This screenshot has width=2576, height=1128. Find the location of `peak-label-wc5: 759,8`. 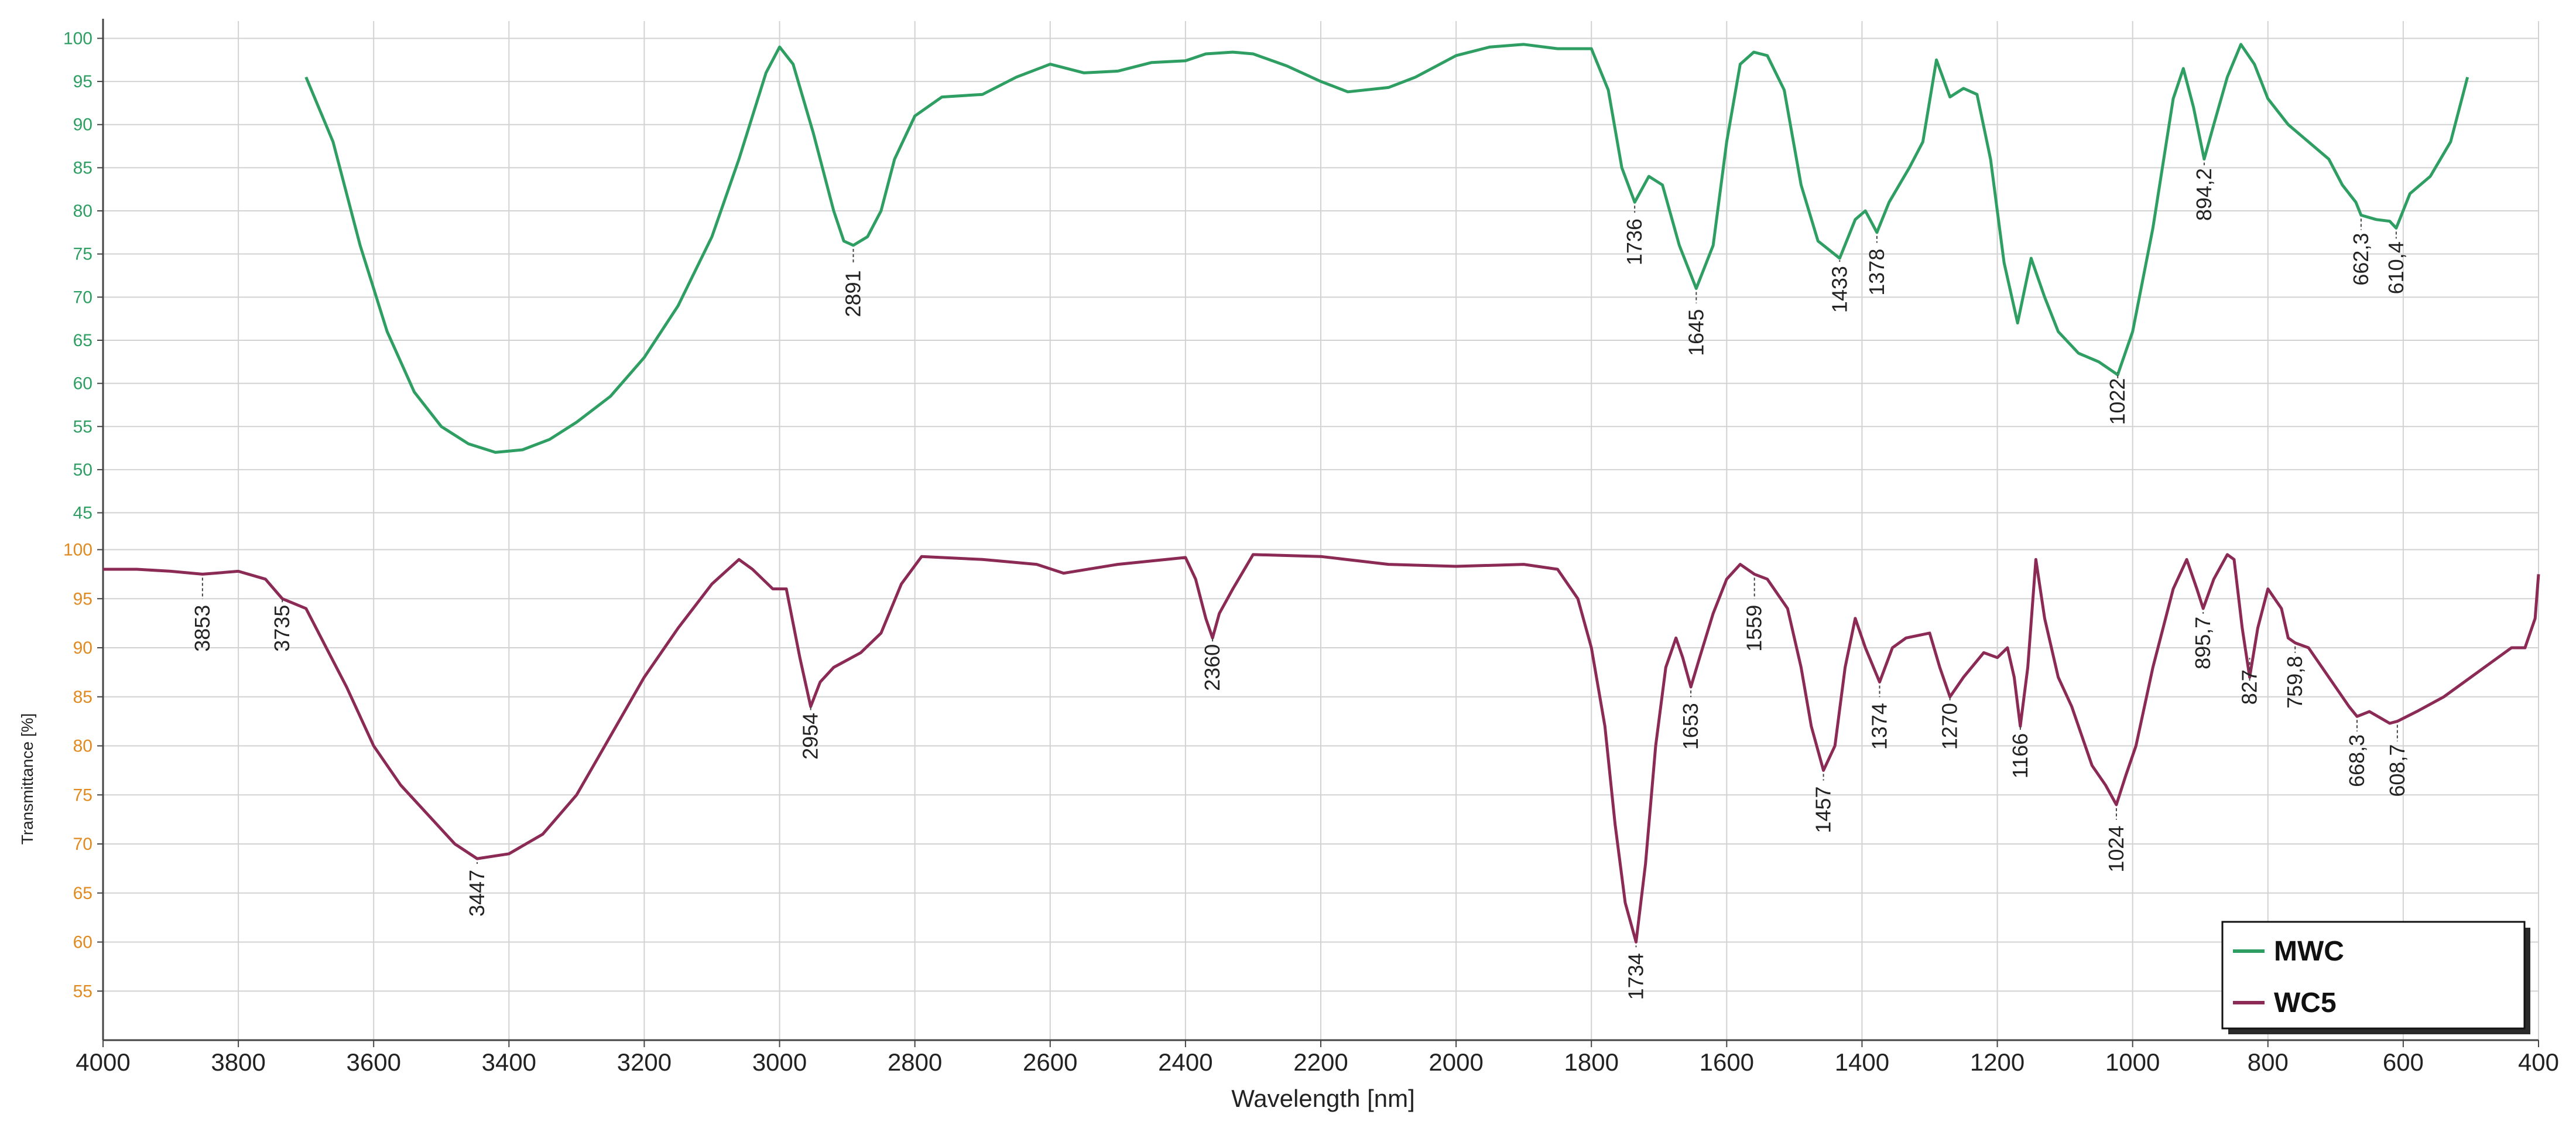

peak-label-wc5: 759,8 is located at coordinates (2295, 682).